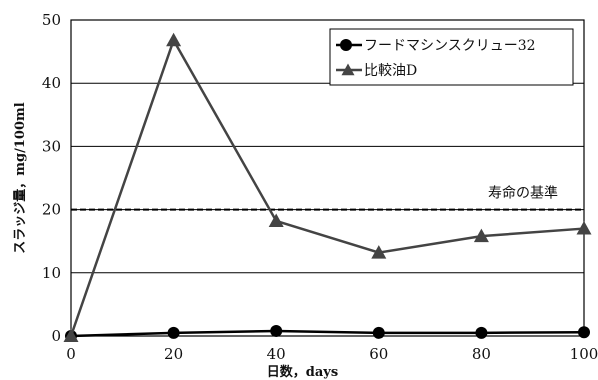 This screenshot has width=598, height=380. Describe the element at coordinates (56, 336) in the screenshot. I see `y-tick-label-0: 0` at that location.